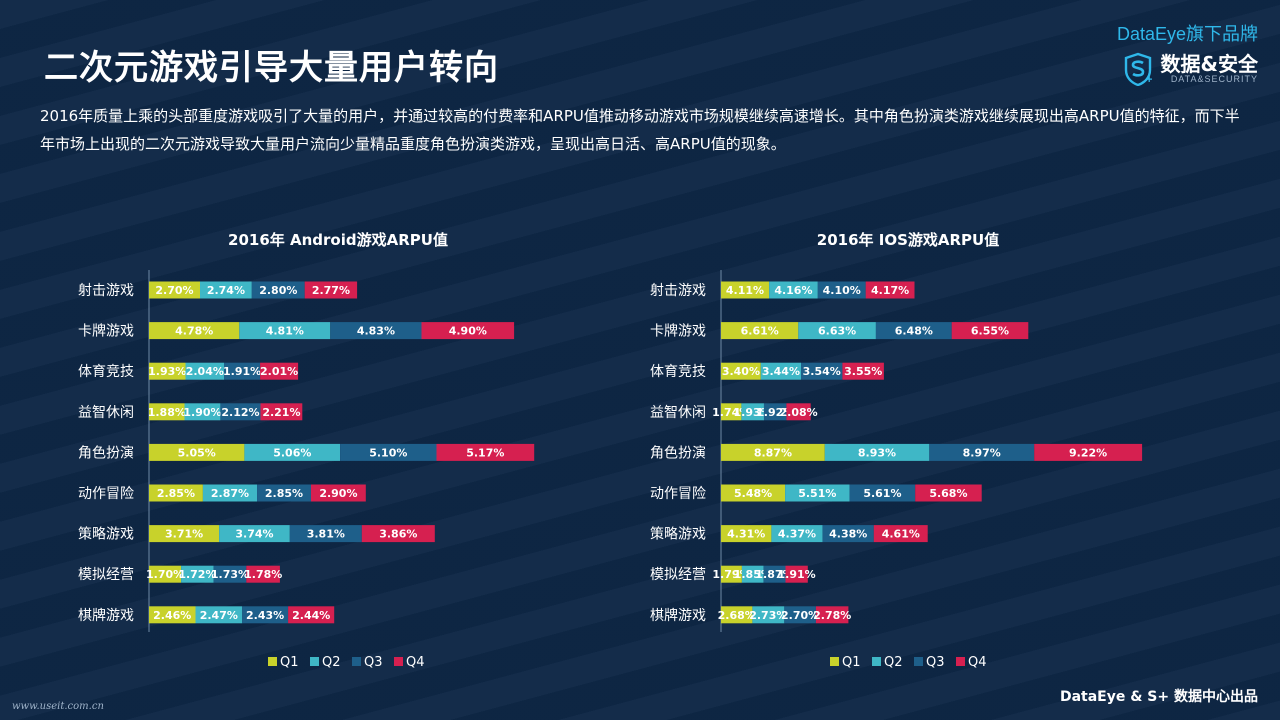 This screenshot has height=720, width=1280. I want to click on data-label: 5.51%, so click(817, 493).